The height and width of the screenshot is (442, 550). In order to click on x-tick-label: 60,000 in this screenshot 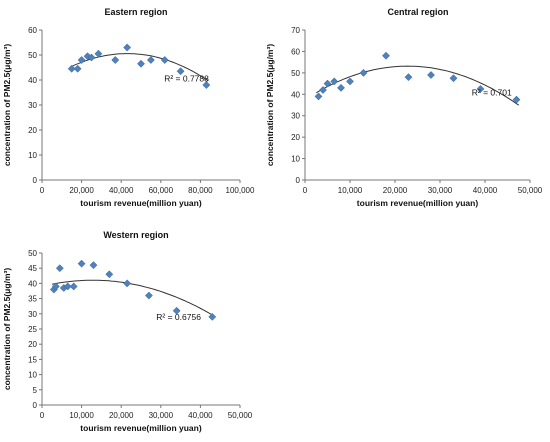, I will do `click(161, 190)`.